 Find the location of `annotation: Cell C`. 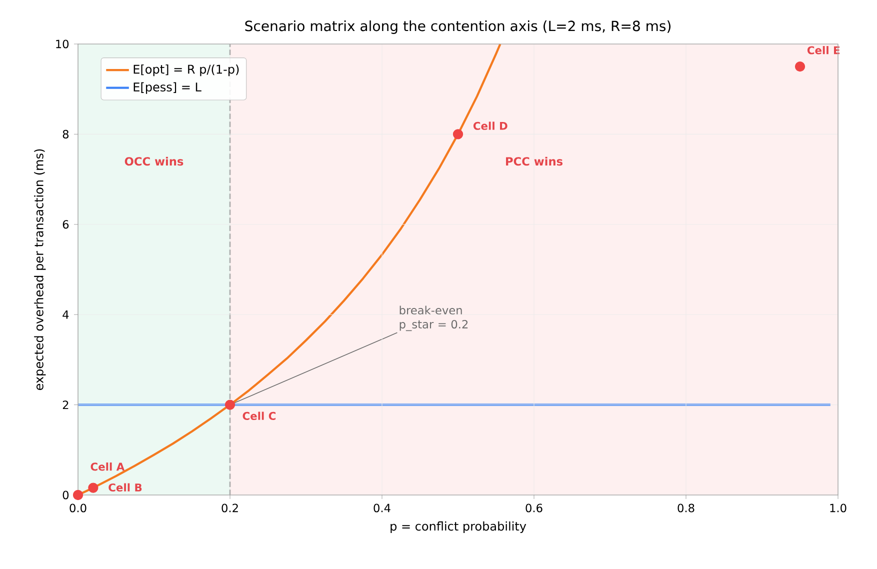

annotation: Cell C is located at coordinates (259, 416).